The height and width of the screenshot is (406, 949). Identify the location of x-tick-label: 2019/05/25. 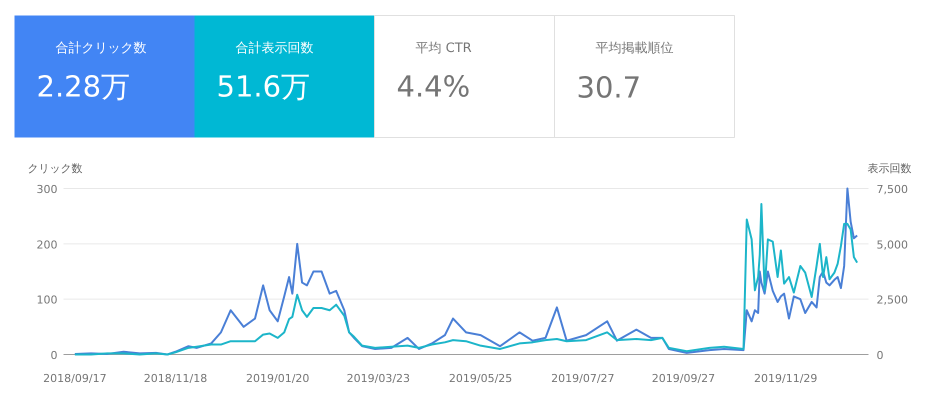
(480, 378).